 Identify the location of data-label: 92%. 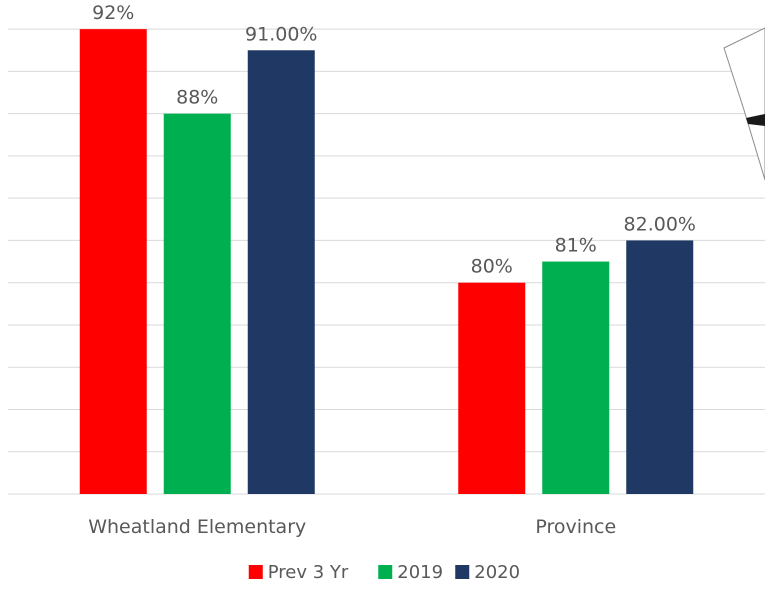
(113, 13).